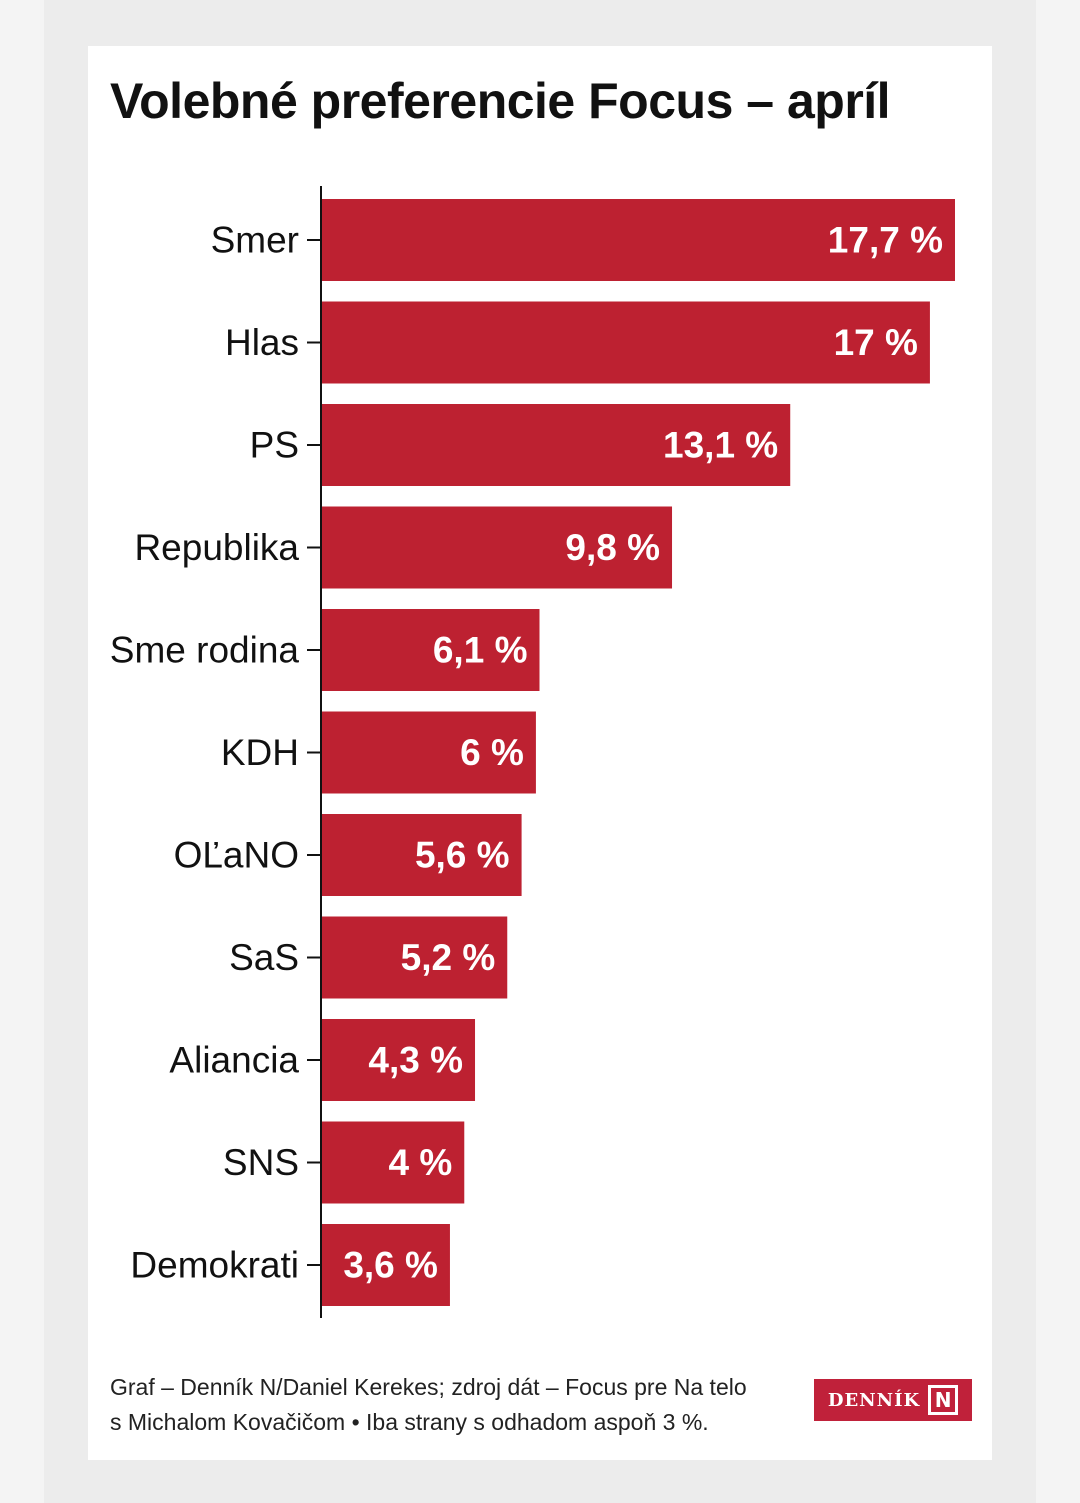  What do you see at coordinates (214, 1265) in the screenshot?
I see `category-label-10: Demokrati` at bounding box center [214, 1265].